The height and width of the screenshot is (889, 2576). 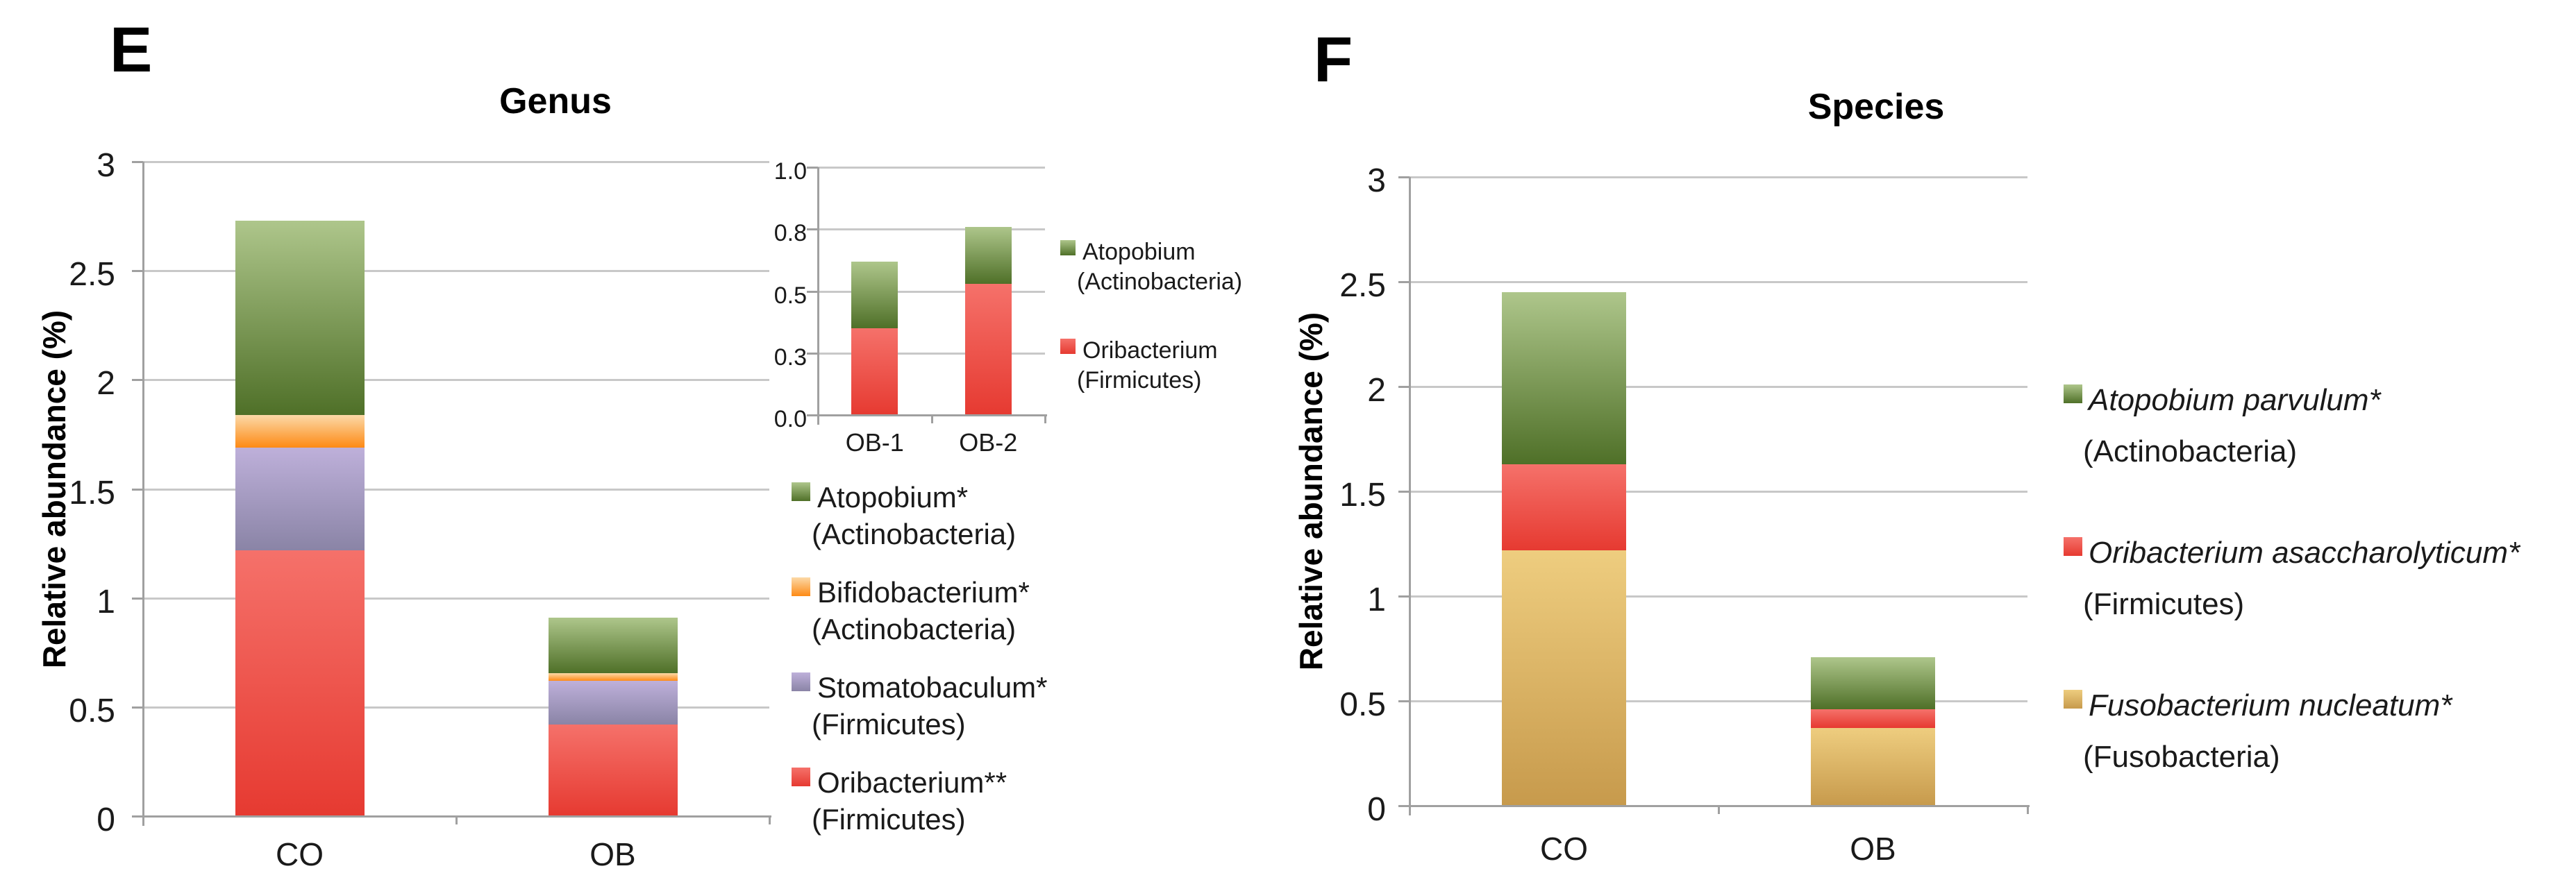 I want to click on panel-letter-F: F, so click(x=1333, y=59).